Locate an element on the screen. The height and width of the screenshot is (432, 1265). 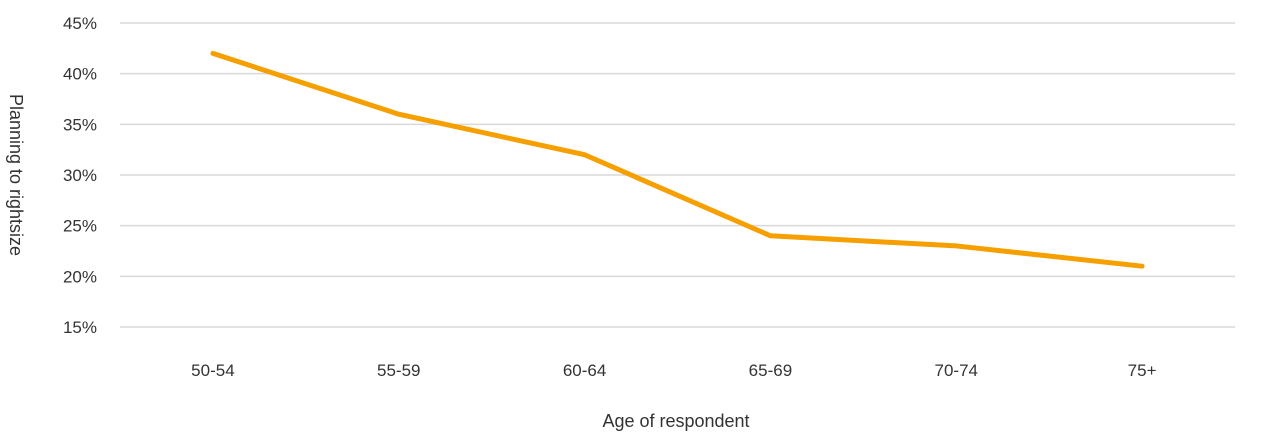
x-tick-label: 55-59 is located at coordinates (398, 370).